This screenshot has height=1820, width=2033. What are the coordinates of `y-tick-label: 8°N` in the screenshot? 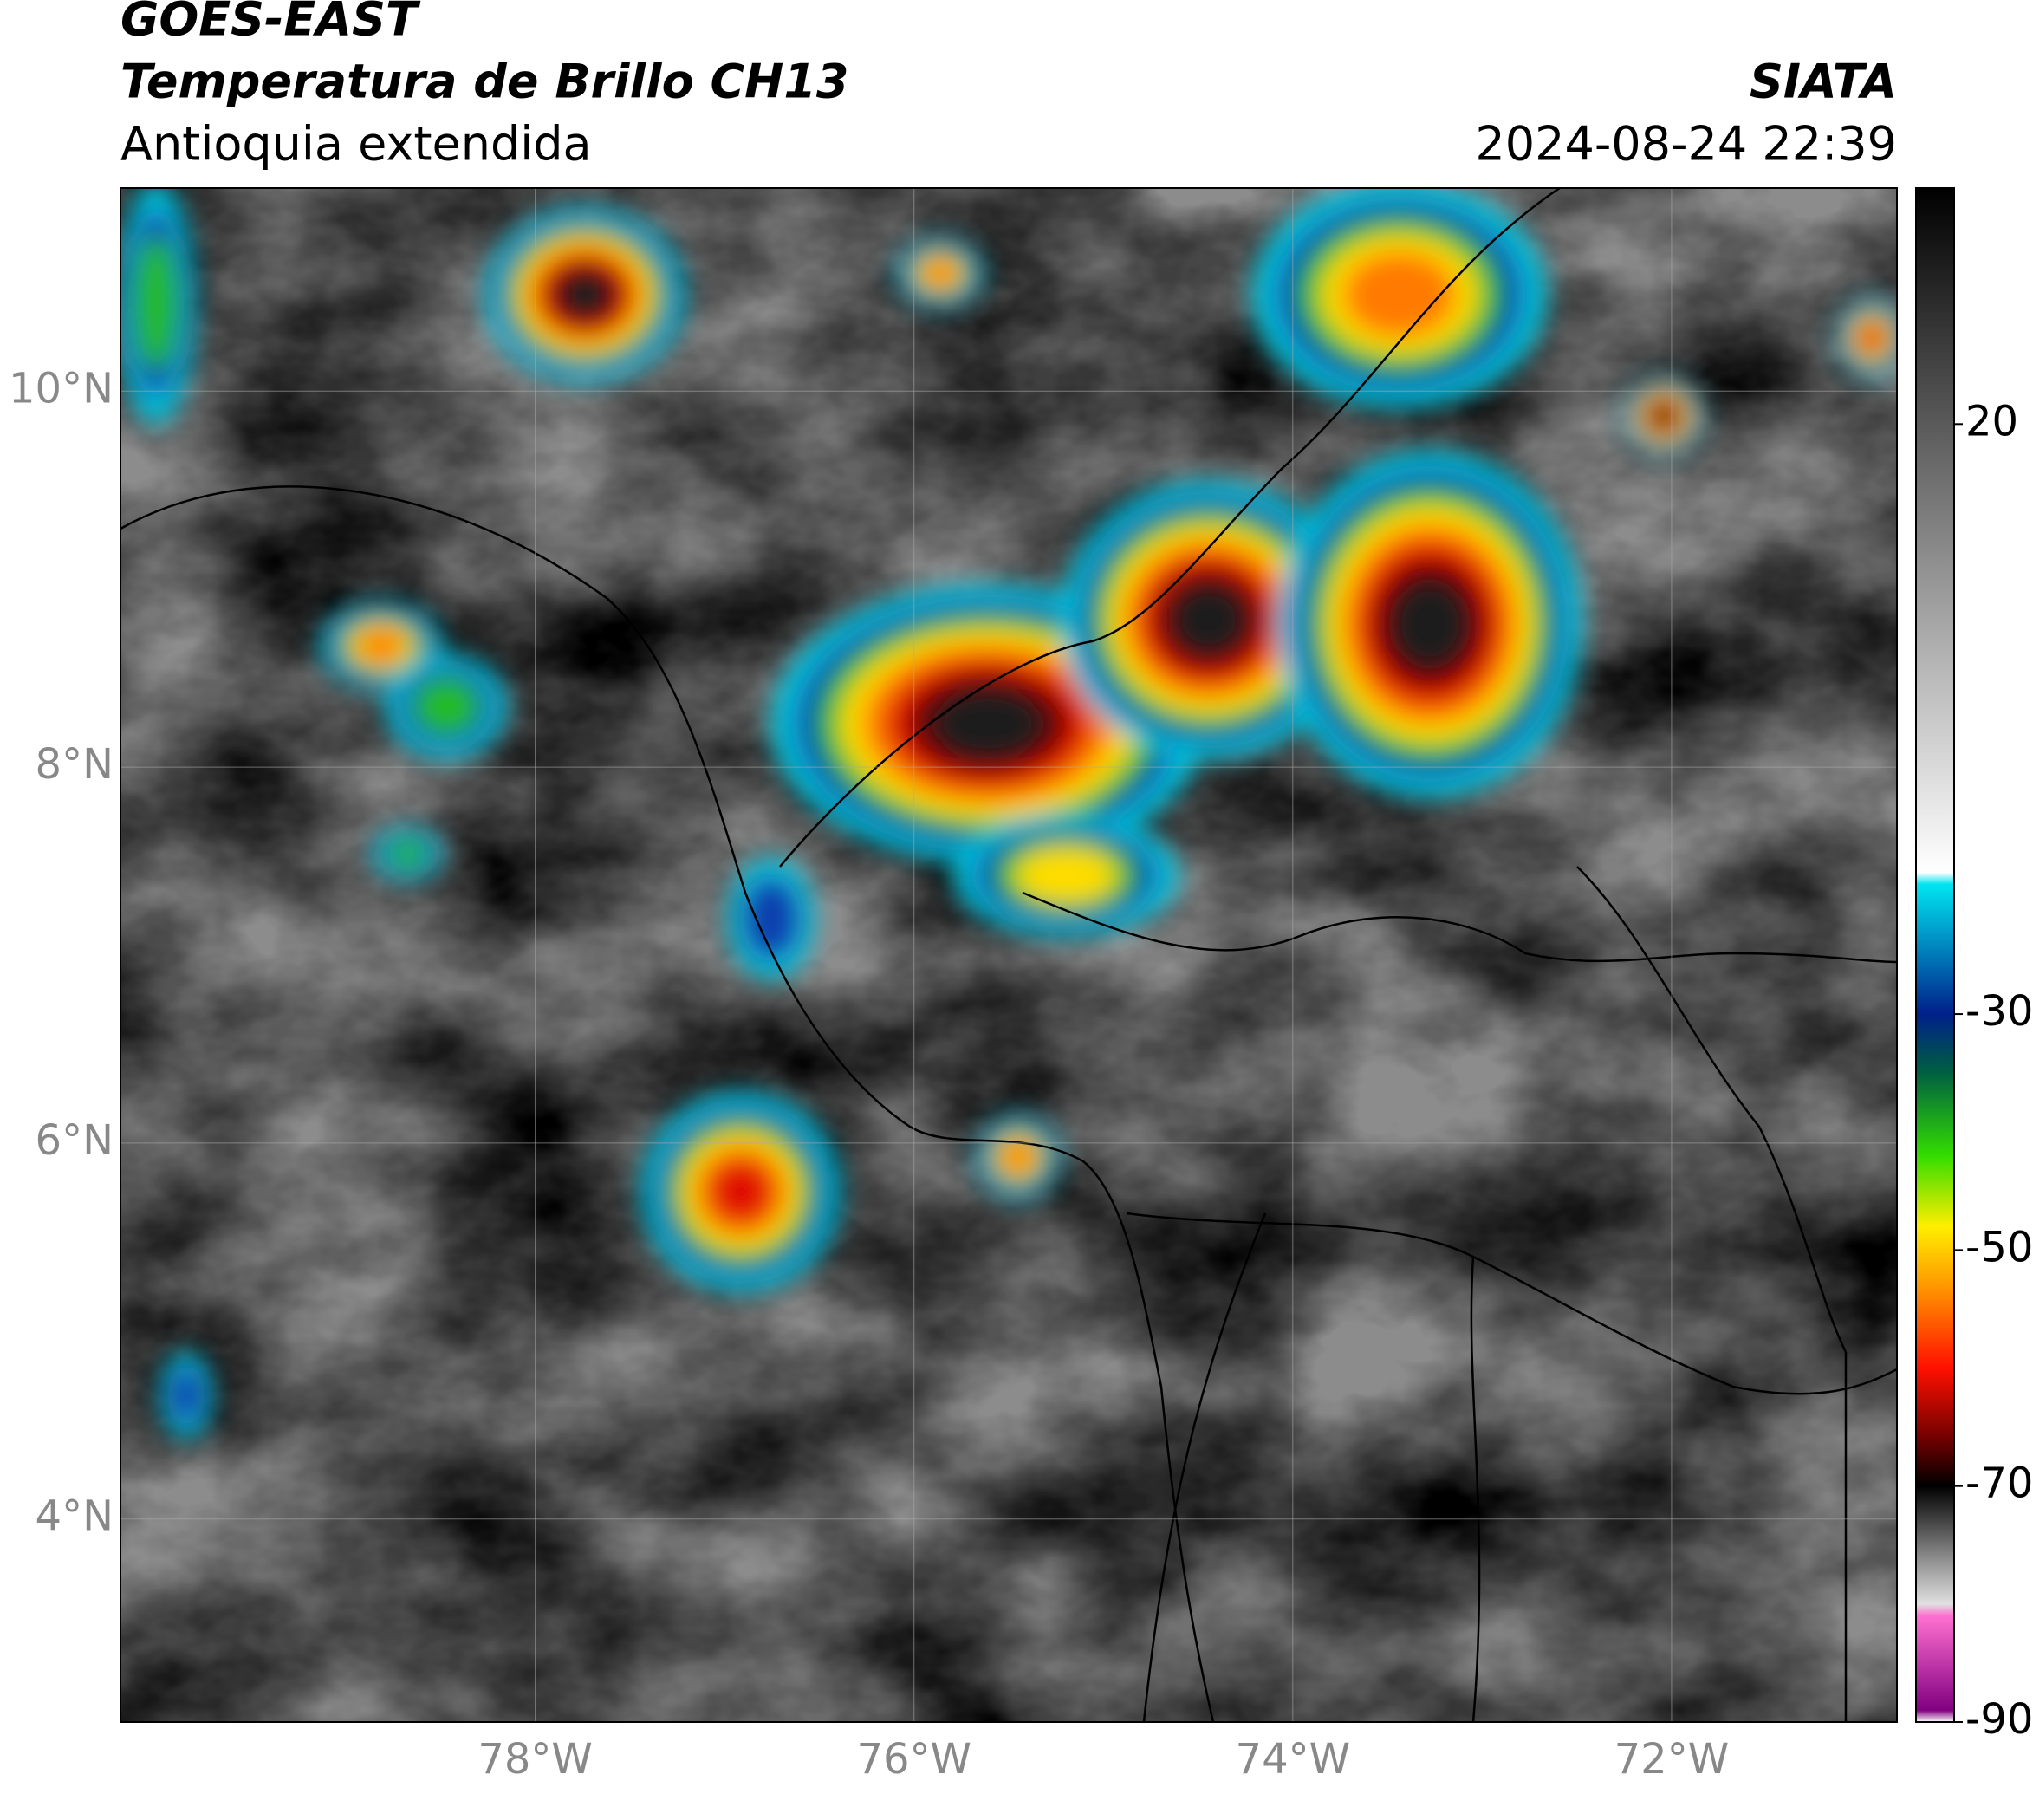 It's located at (75, 764).